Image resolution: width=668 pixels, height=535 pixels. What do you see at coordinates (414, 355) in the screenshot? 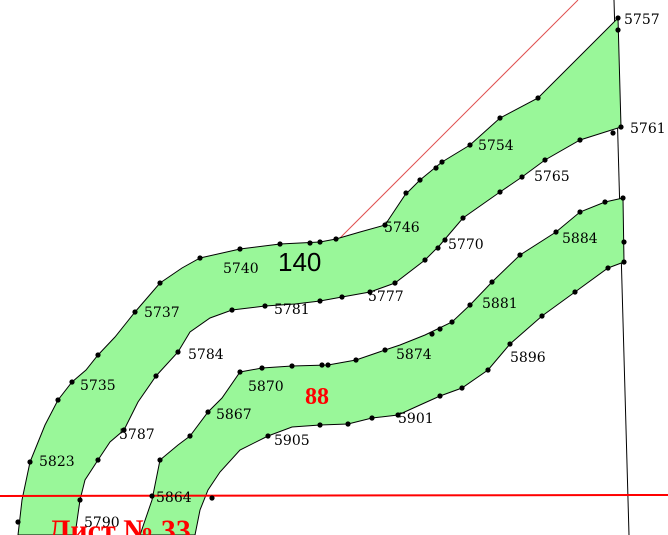
I see `point-label-5874: 5874` at bounding box center [414, 355].